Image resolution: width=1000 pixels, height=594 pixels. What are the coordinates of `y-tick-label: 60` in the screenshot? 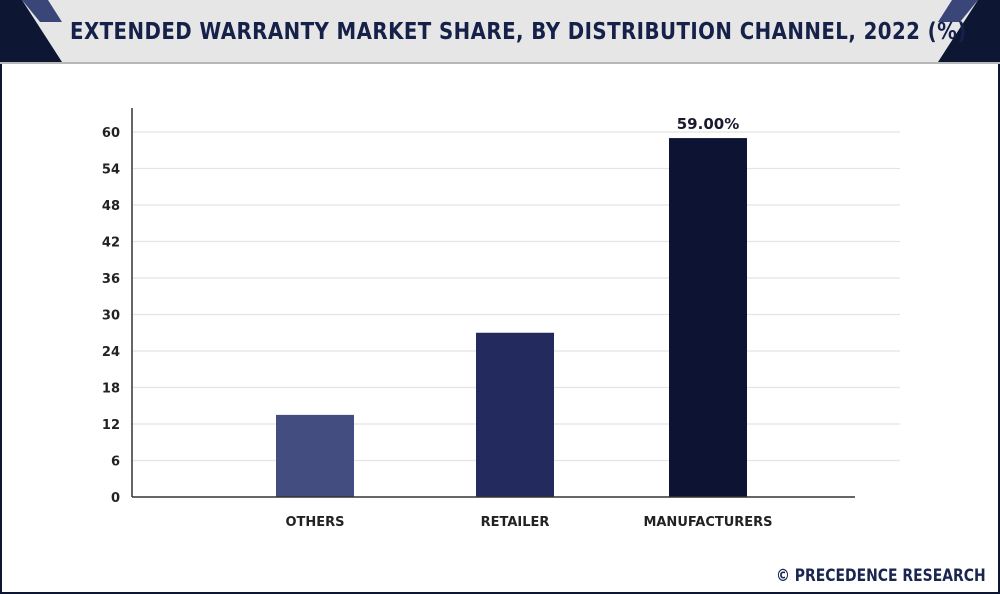 It's located at (111, 133).